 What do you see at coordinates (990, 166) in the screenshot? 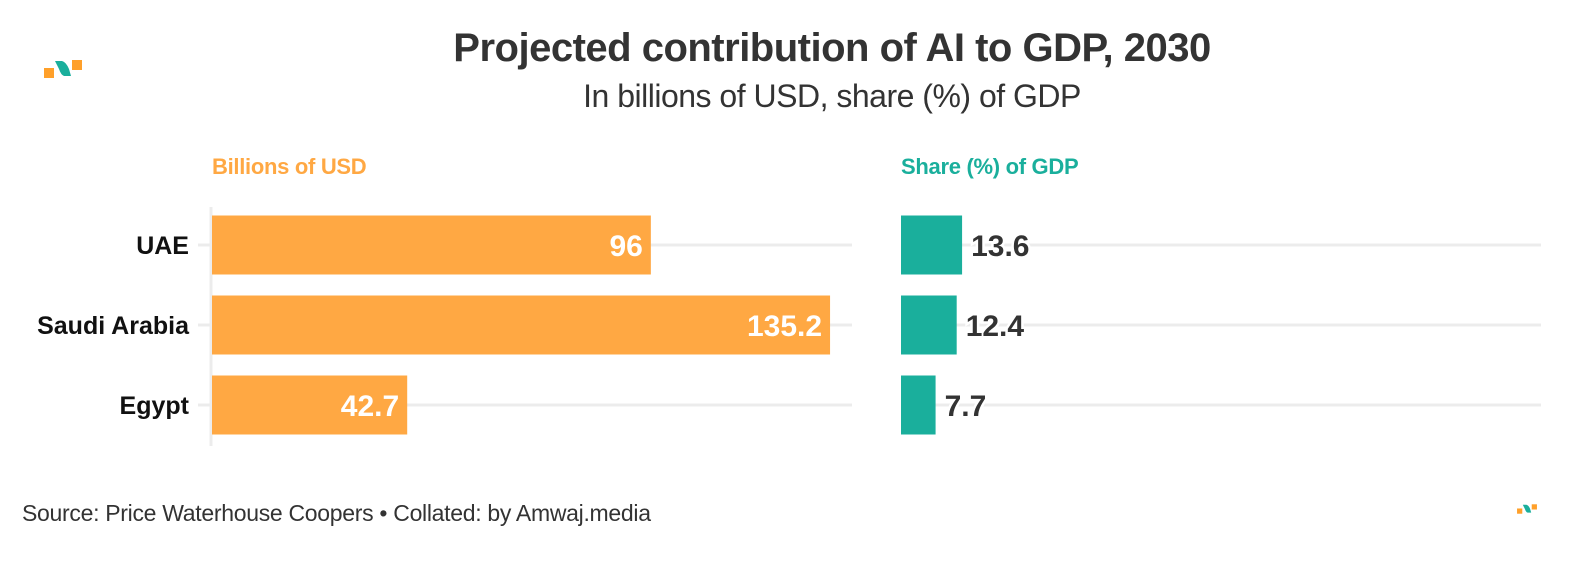
I see `panel-label-share: Share (%) of GDP` at bounding box center [990, 166].